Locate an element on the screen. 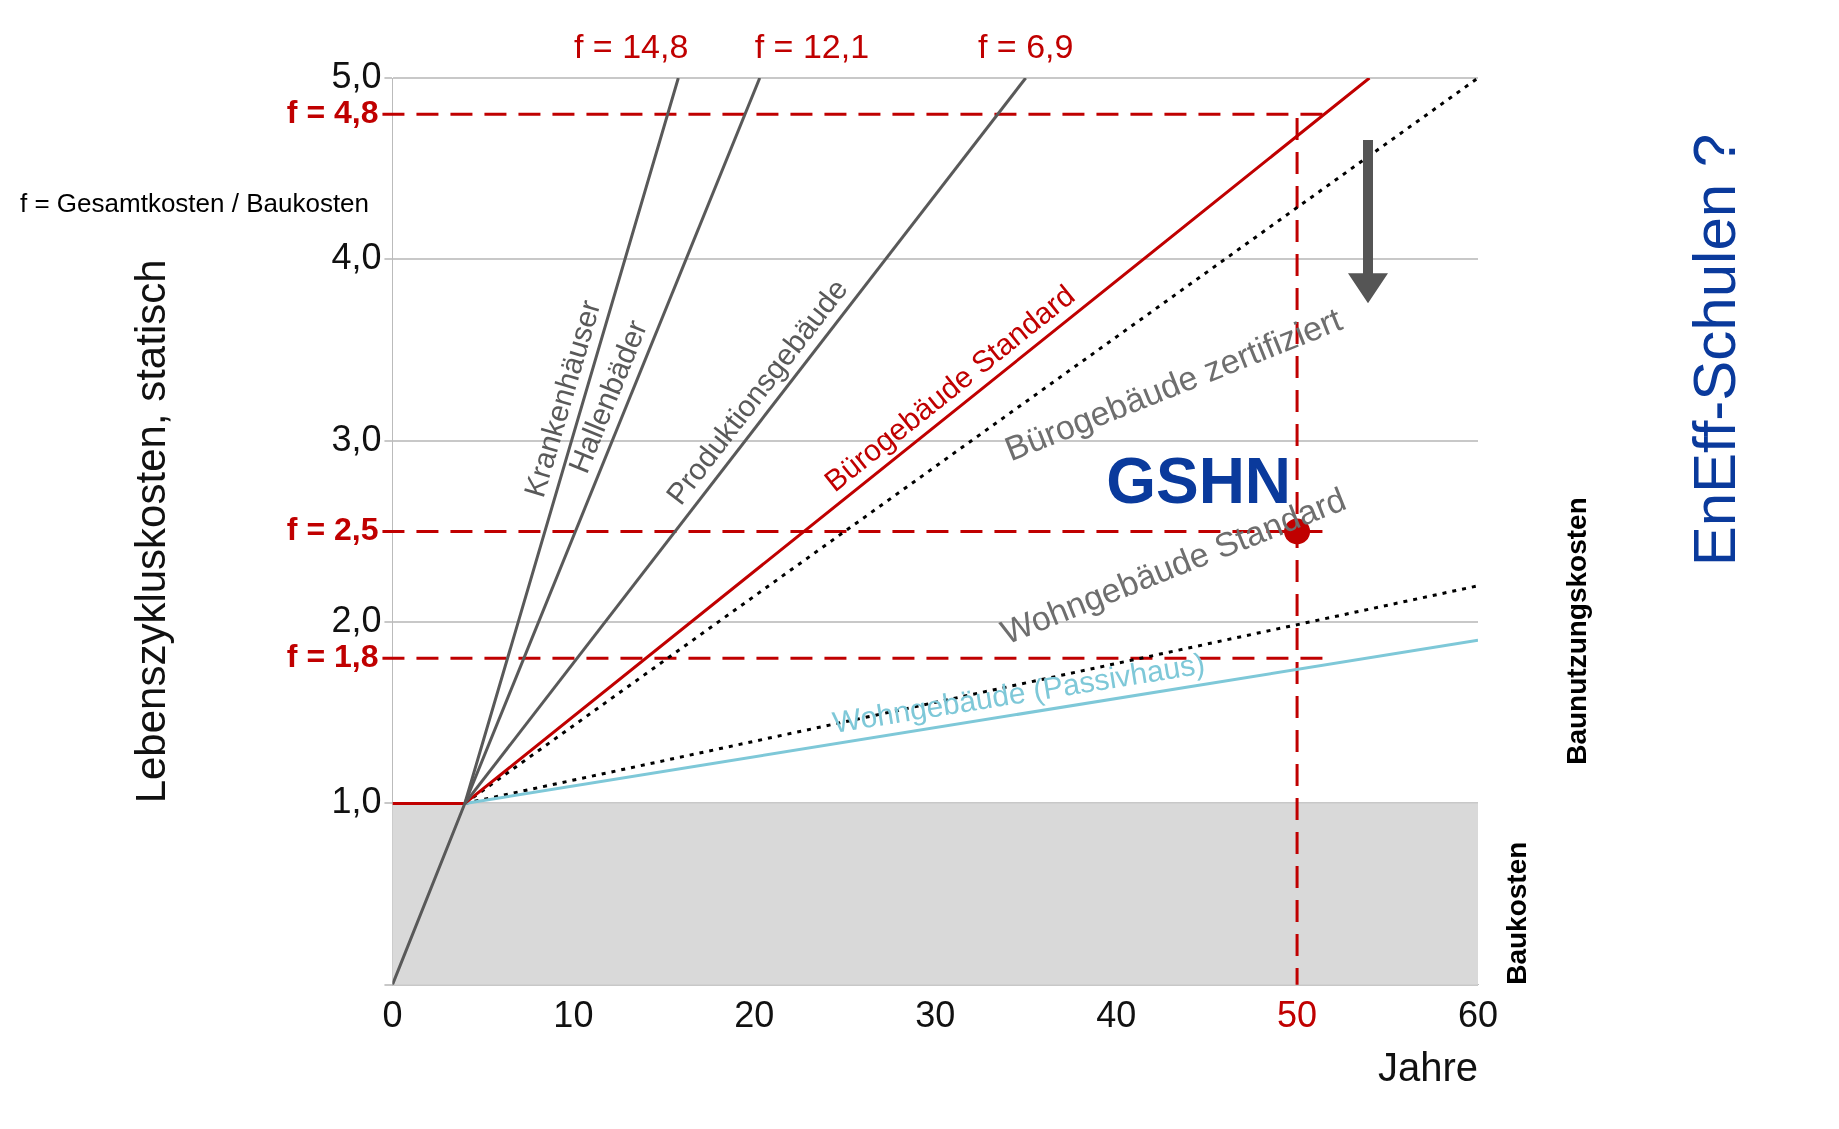 This screenshot has width=1839, height=1129. text: Baunutzungskosten is located at coordinates (1576, 631).